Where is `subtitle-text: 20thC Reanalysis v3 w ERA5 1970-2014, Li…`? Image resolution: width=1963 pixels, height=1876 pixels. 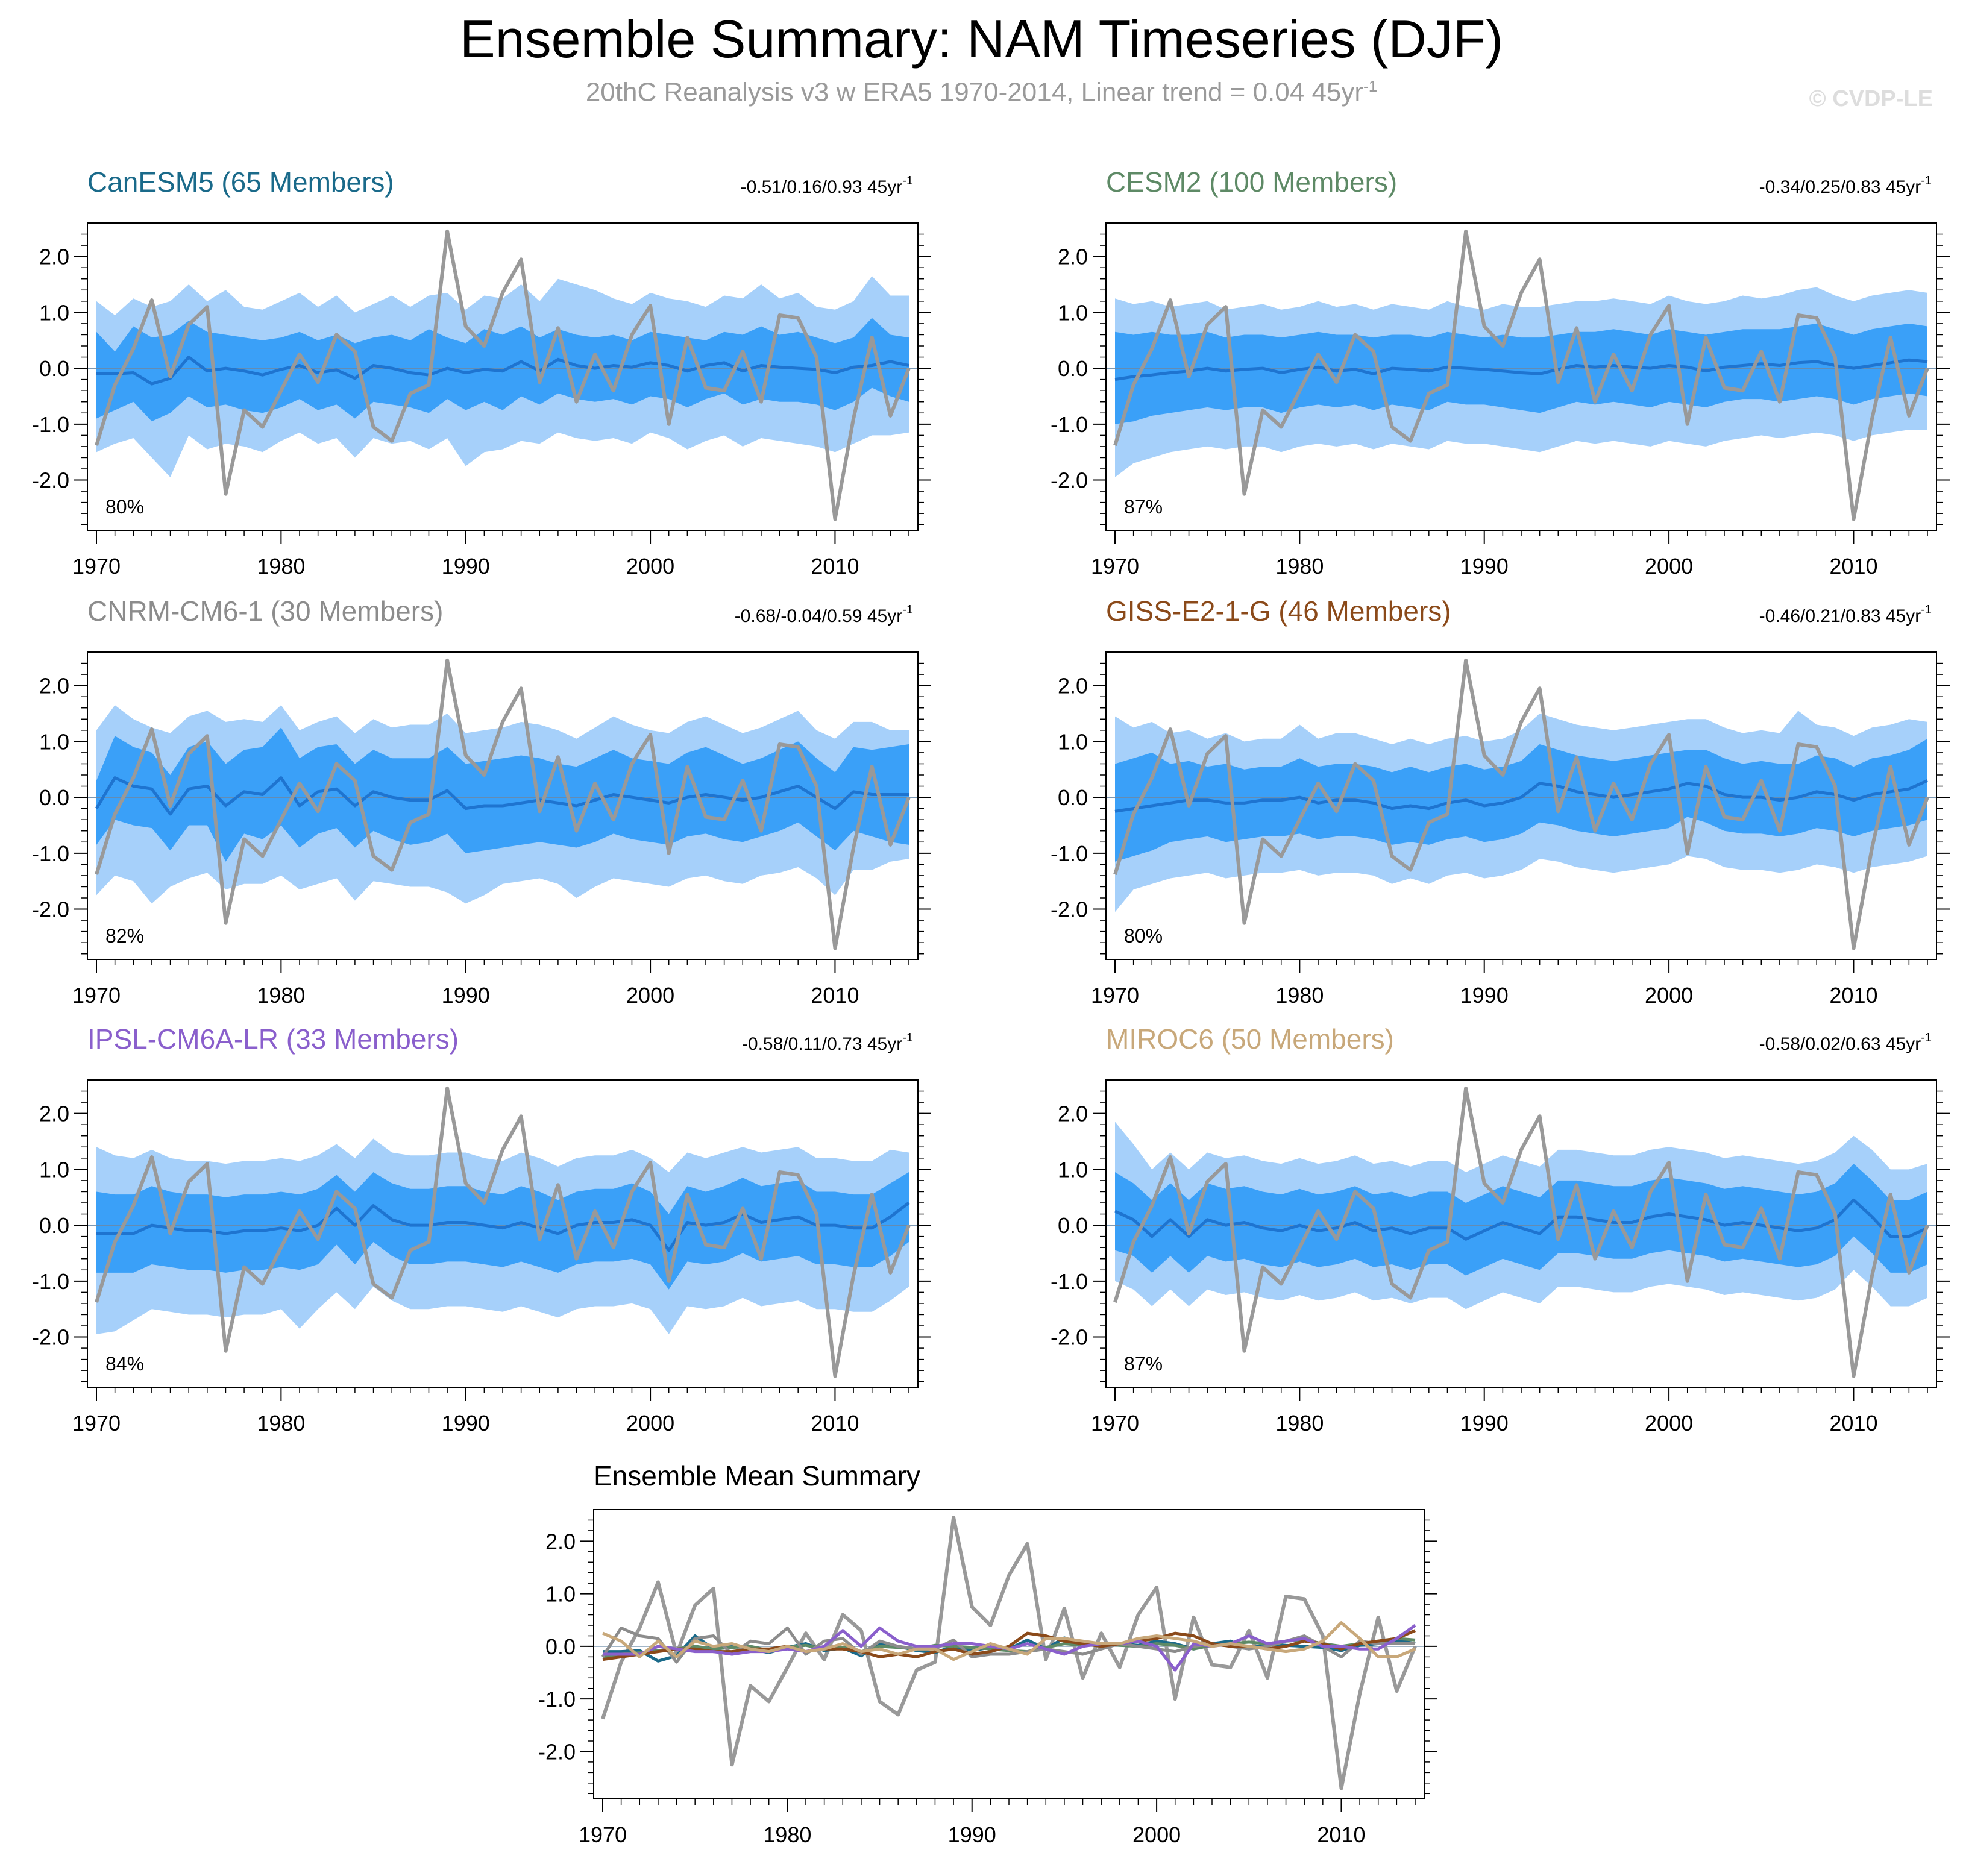 subtitle-text: 20thC Reanalysis v3 w ERA5 1970-2014, Li… is located at coordinates (974, 92).